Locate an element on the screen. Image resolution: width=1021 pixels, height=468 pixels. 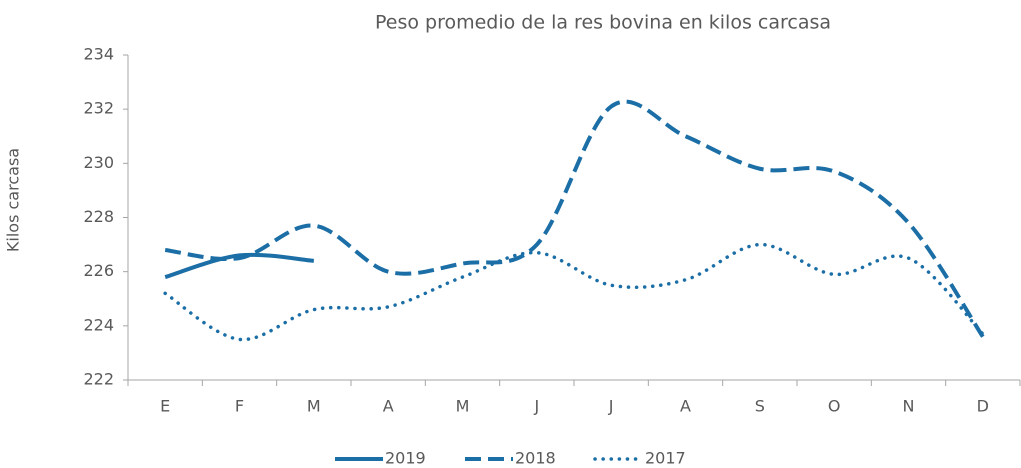
legend-label: 2018 is located at coordinates (535, 458).